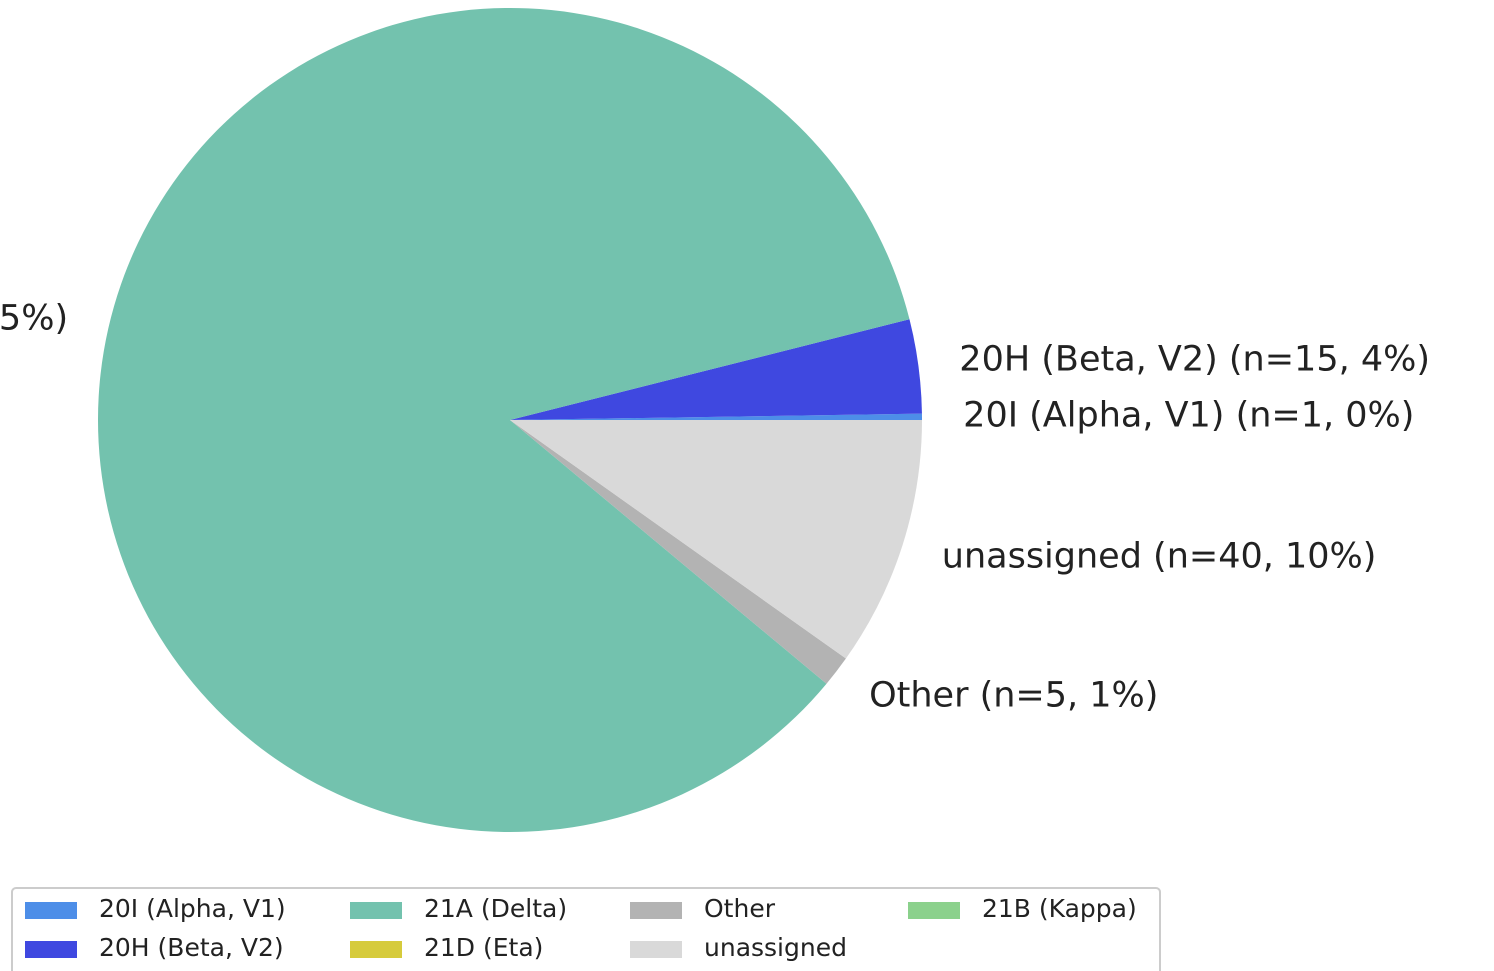 This screenshot has height=971, width=1494. I want to click on legend-text: 20I (Alpha, V1), so click(192, 908).